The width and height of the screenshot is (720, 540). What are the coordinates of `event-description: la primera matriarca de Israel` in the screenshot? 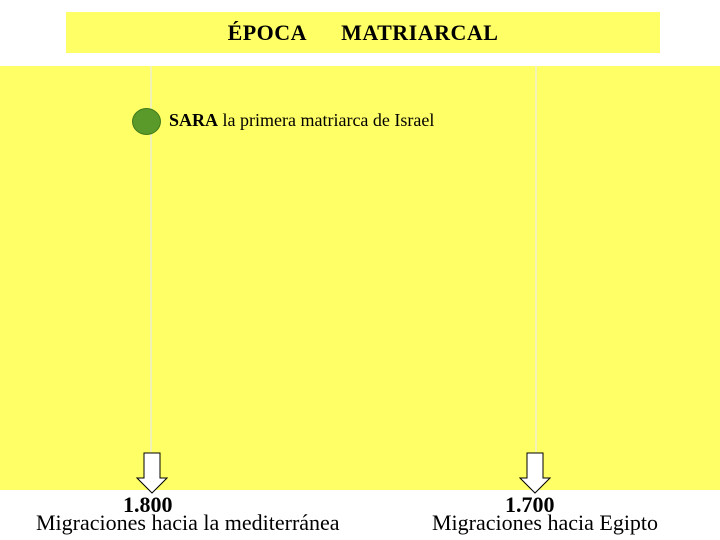 It's located at (328, 120).